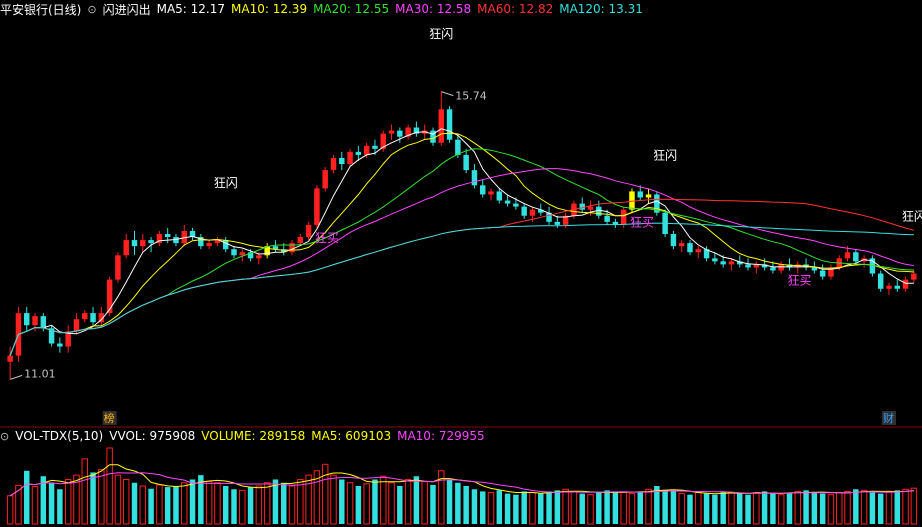 This screenshot has height=527, width=922. Describe the element at coordinates (109, 418) in the screenshot. I see `event-marker-box` at that location.